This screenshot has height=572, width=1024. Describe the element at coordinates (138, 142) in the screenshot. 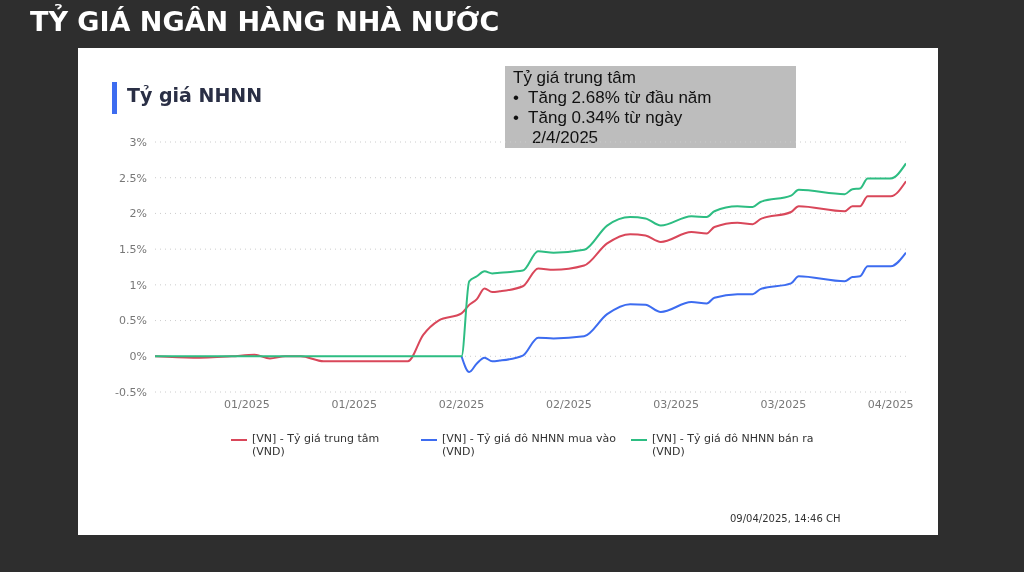

I see `y-tick-label: 3%` at that location.